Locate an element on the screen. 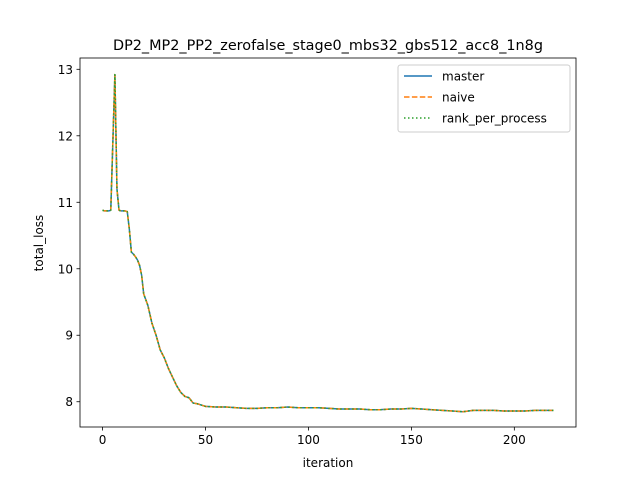 The image size is (640, 480). x-tick-label: 200 is located at coordinates (514, 440).